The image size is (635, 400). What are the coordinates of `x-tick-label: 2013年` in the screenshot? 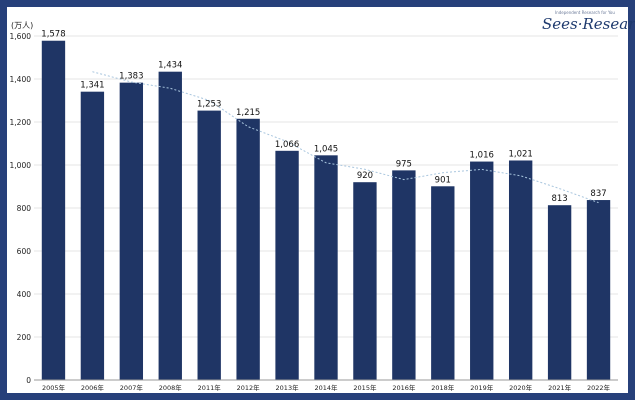 It's located at (288, 387).